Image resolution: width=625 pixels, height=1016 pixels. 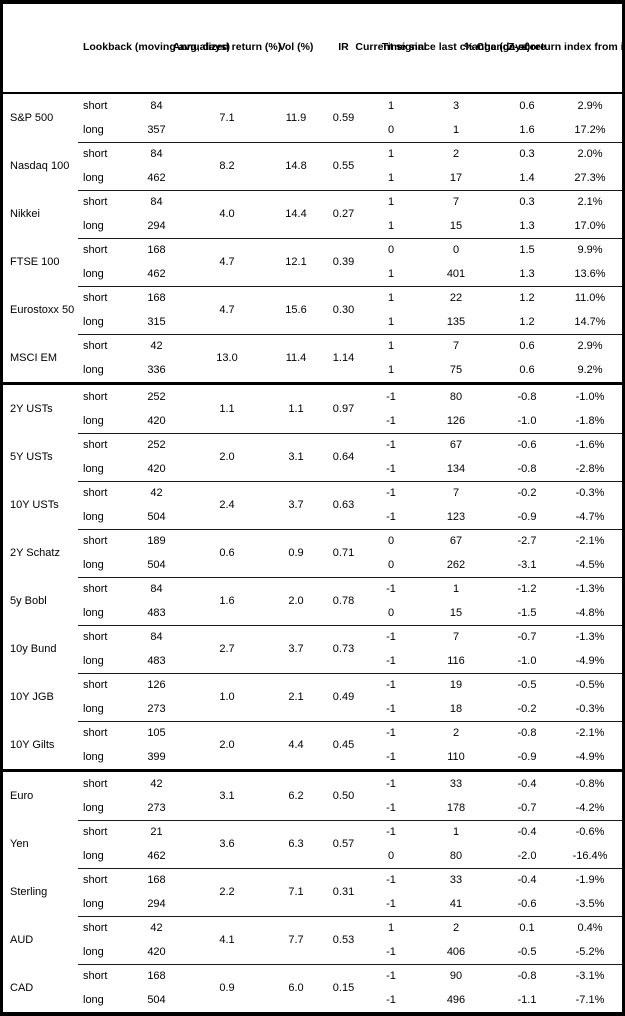 I want to click on z-score-long-value: -0.2, so click(x=527, y=709).